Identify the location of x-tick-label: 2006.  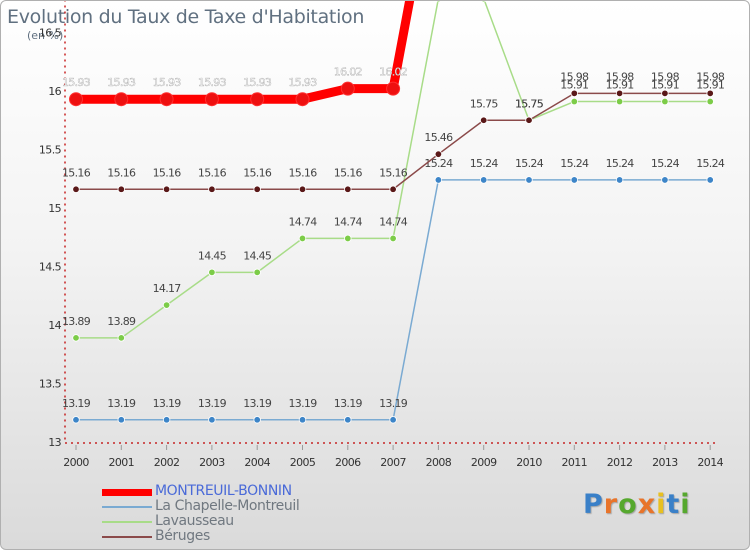
(348, 462).